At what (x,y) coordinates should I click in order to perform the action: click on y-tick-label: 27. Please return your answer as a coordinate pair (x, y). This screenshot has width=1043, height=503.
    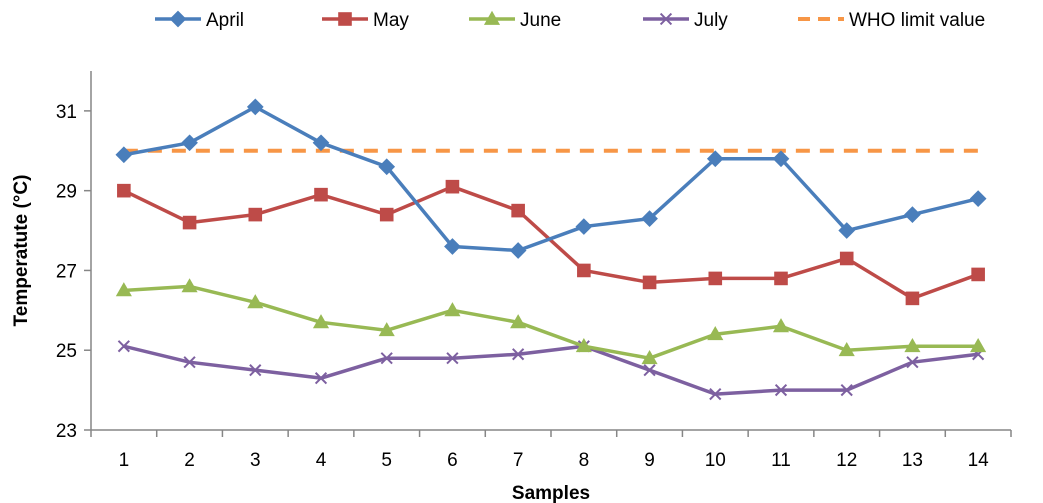
    Looking at the image, I should click on (66, 271).